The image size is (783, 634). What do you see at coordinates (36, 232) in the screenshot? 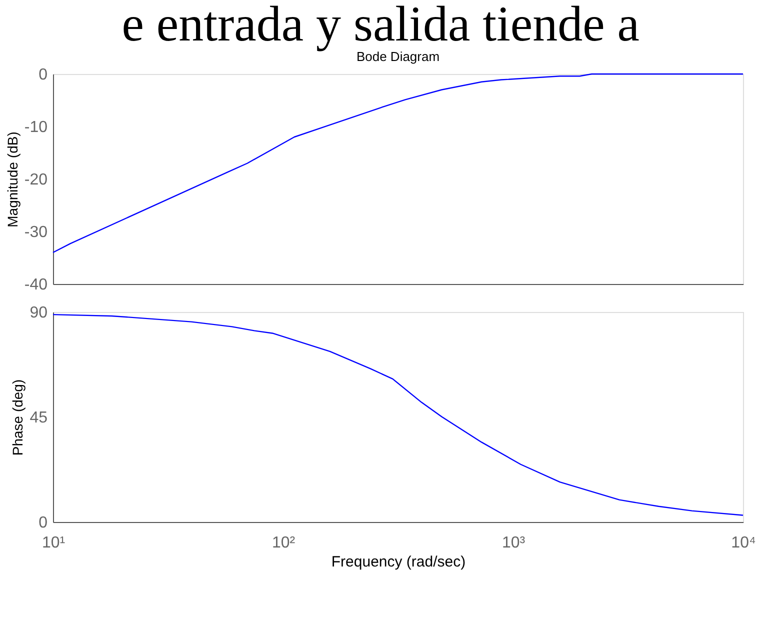
I see `y-tick-label: -30` at bounding box center [36, 232].